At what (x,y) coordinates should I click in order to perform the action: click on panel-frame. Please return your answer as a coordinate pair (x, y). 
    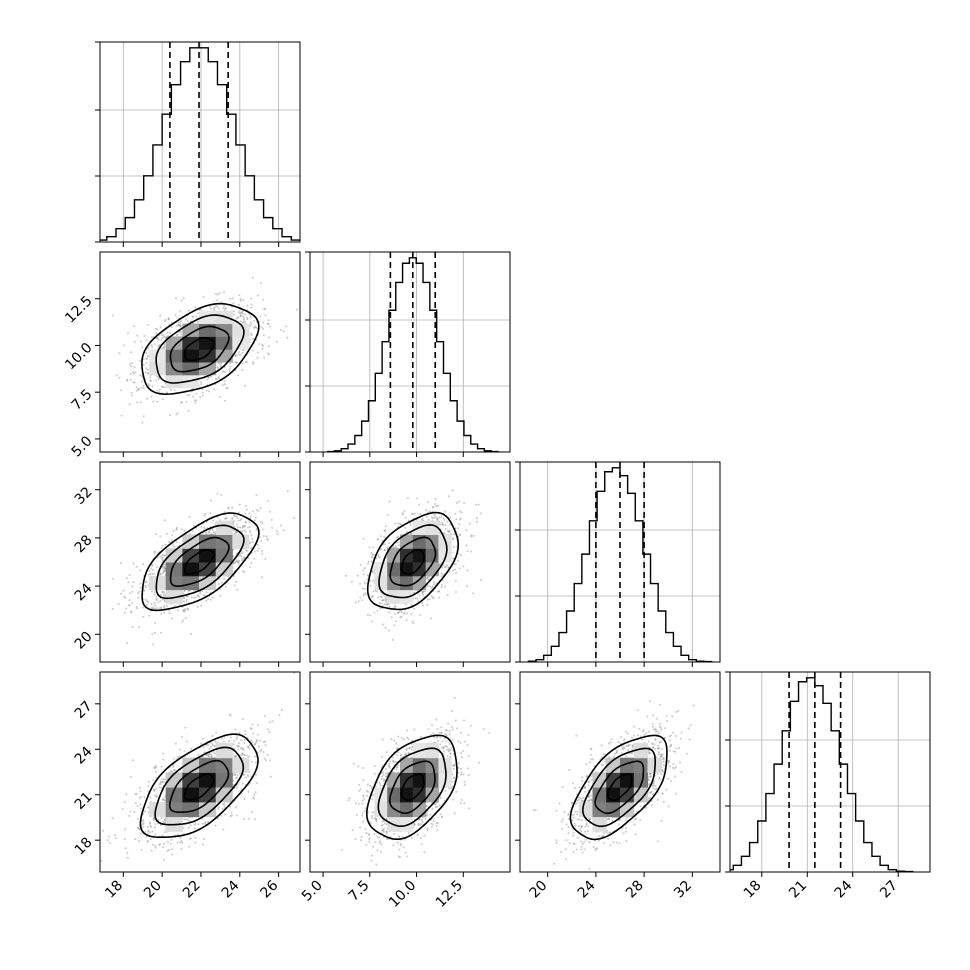
    Looking at the image, I should click on (410, 562).